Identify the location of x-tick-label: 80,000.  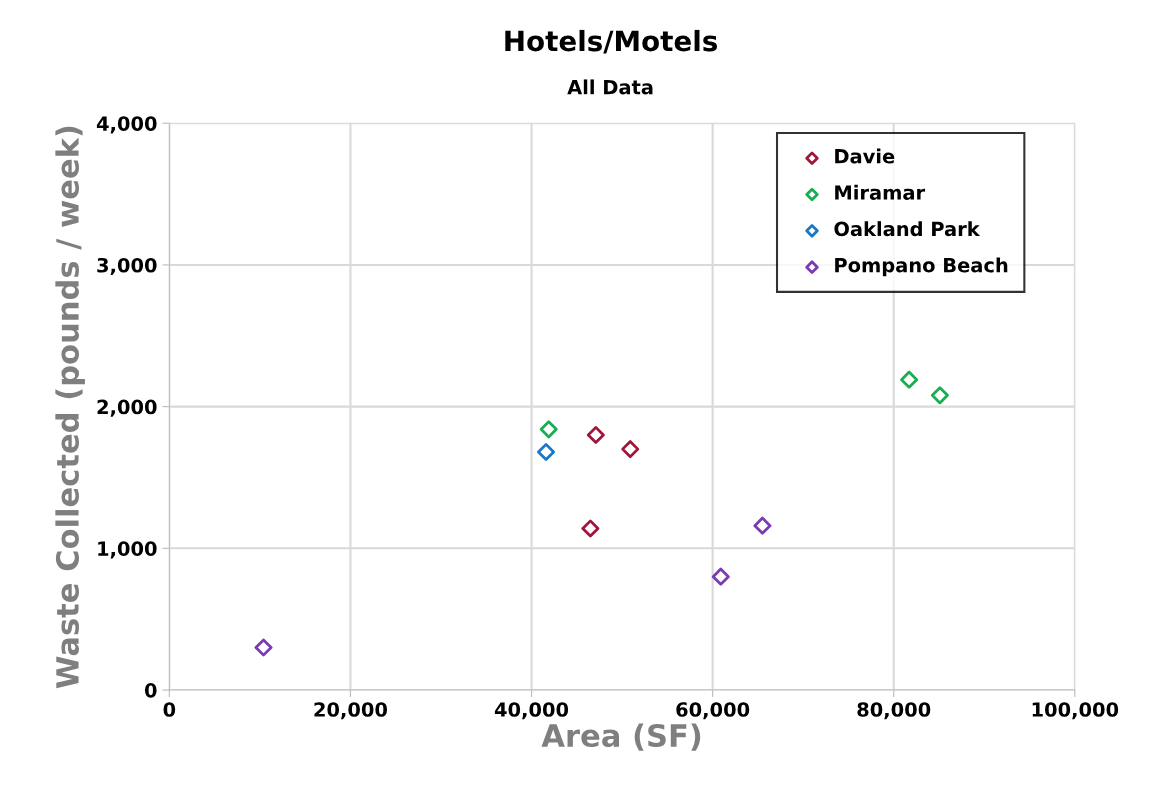
(894, 711).